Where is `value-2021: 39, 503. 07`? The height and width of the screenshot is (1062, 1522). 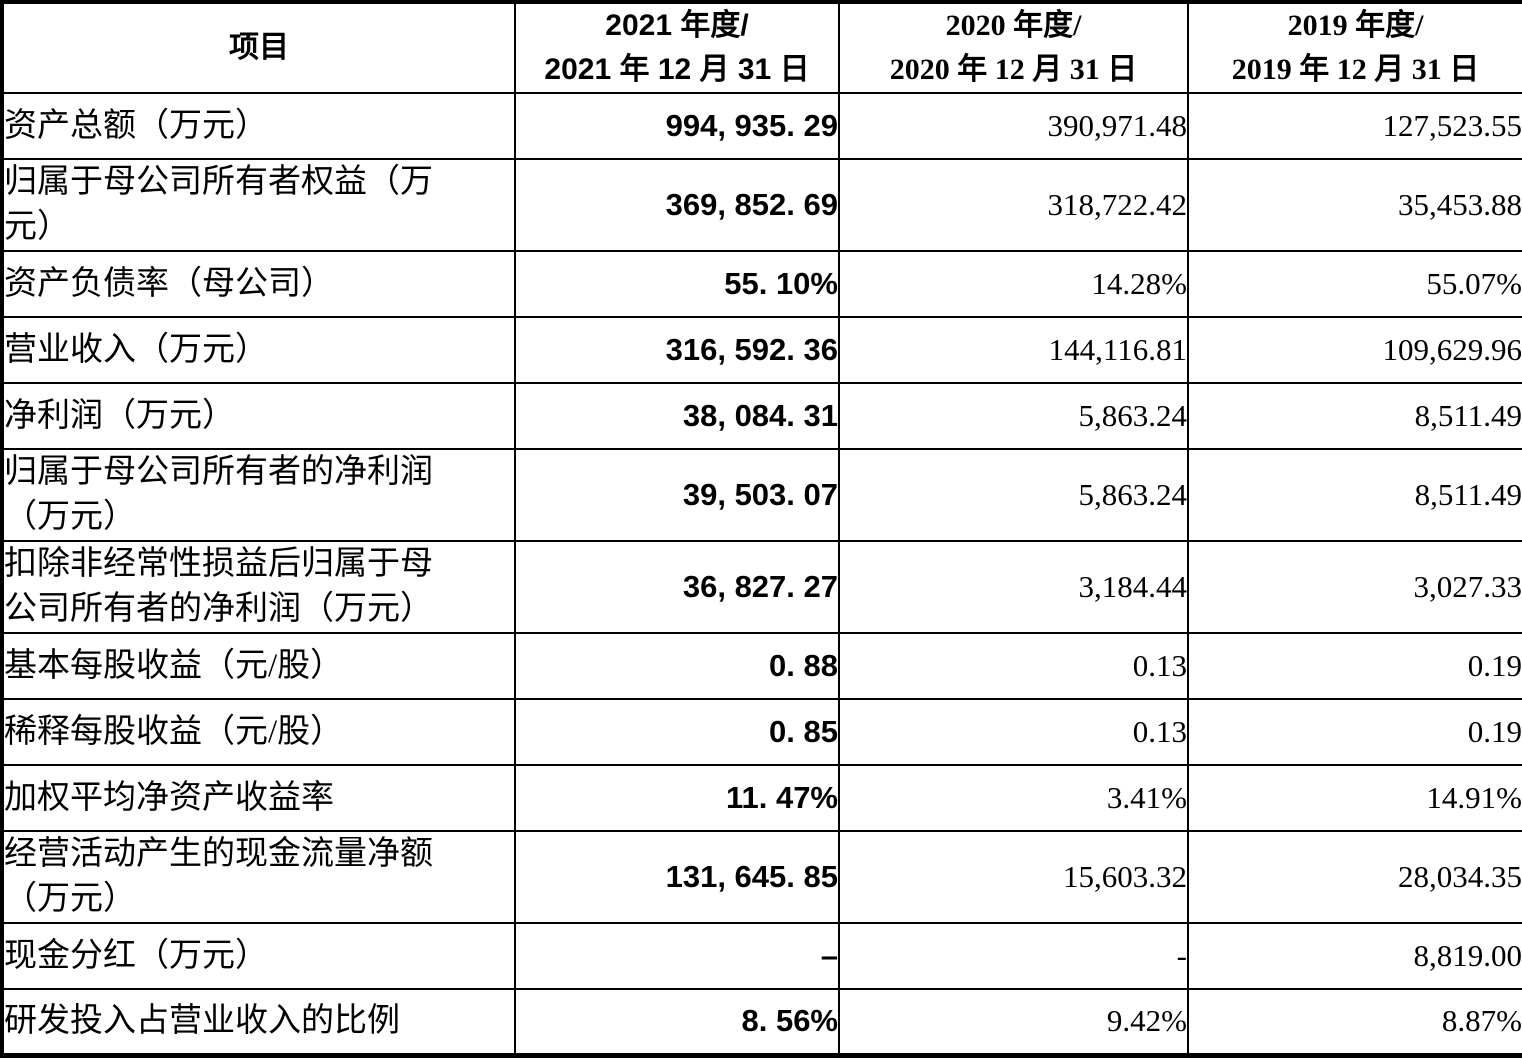
value-2021: 39, 503. 07 is located at coordinates (677, 495).